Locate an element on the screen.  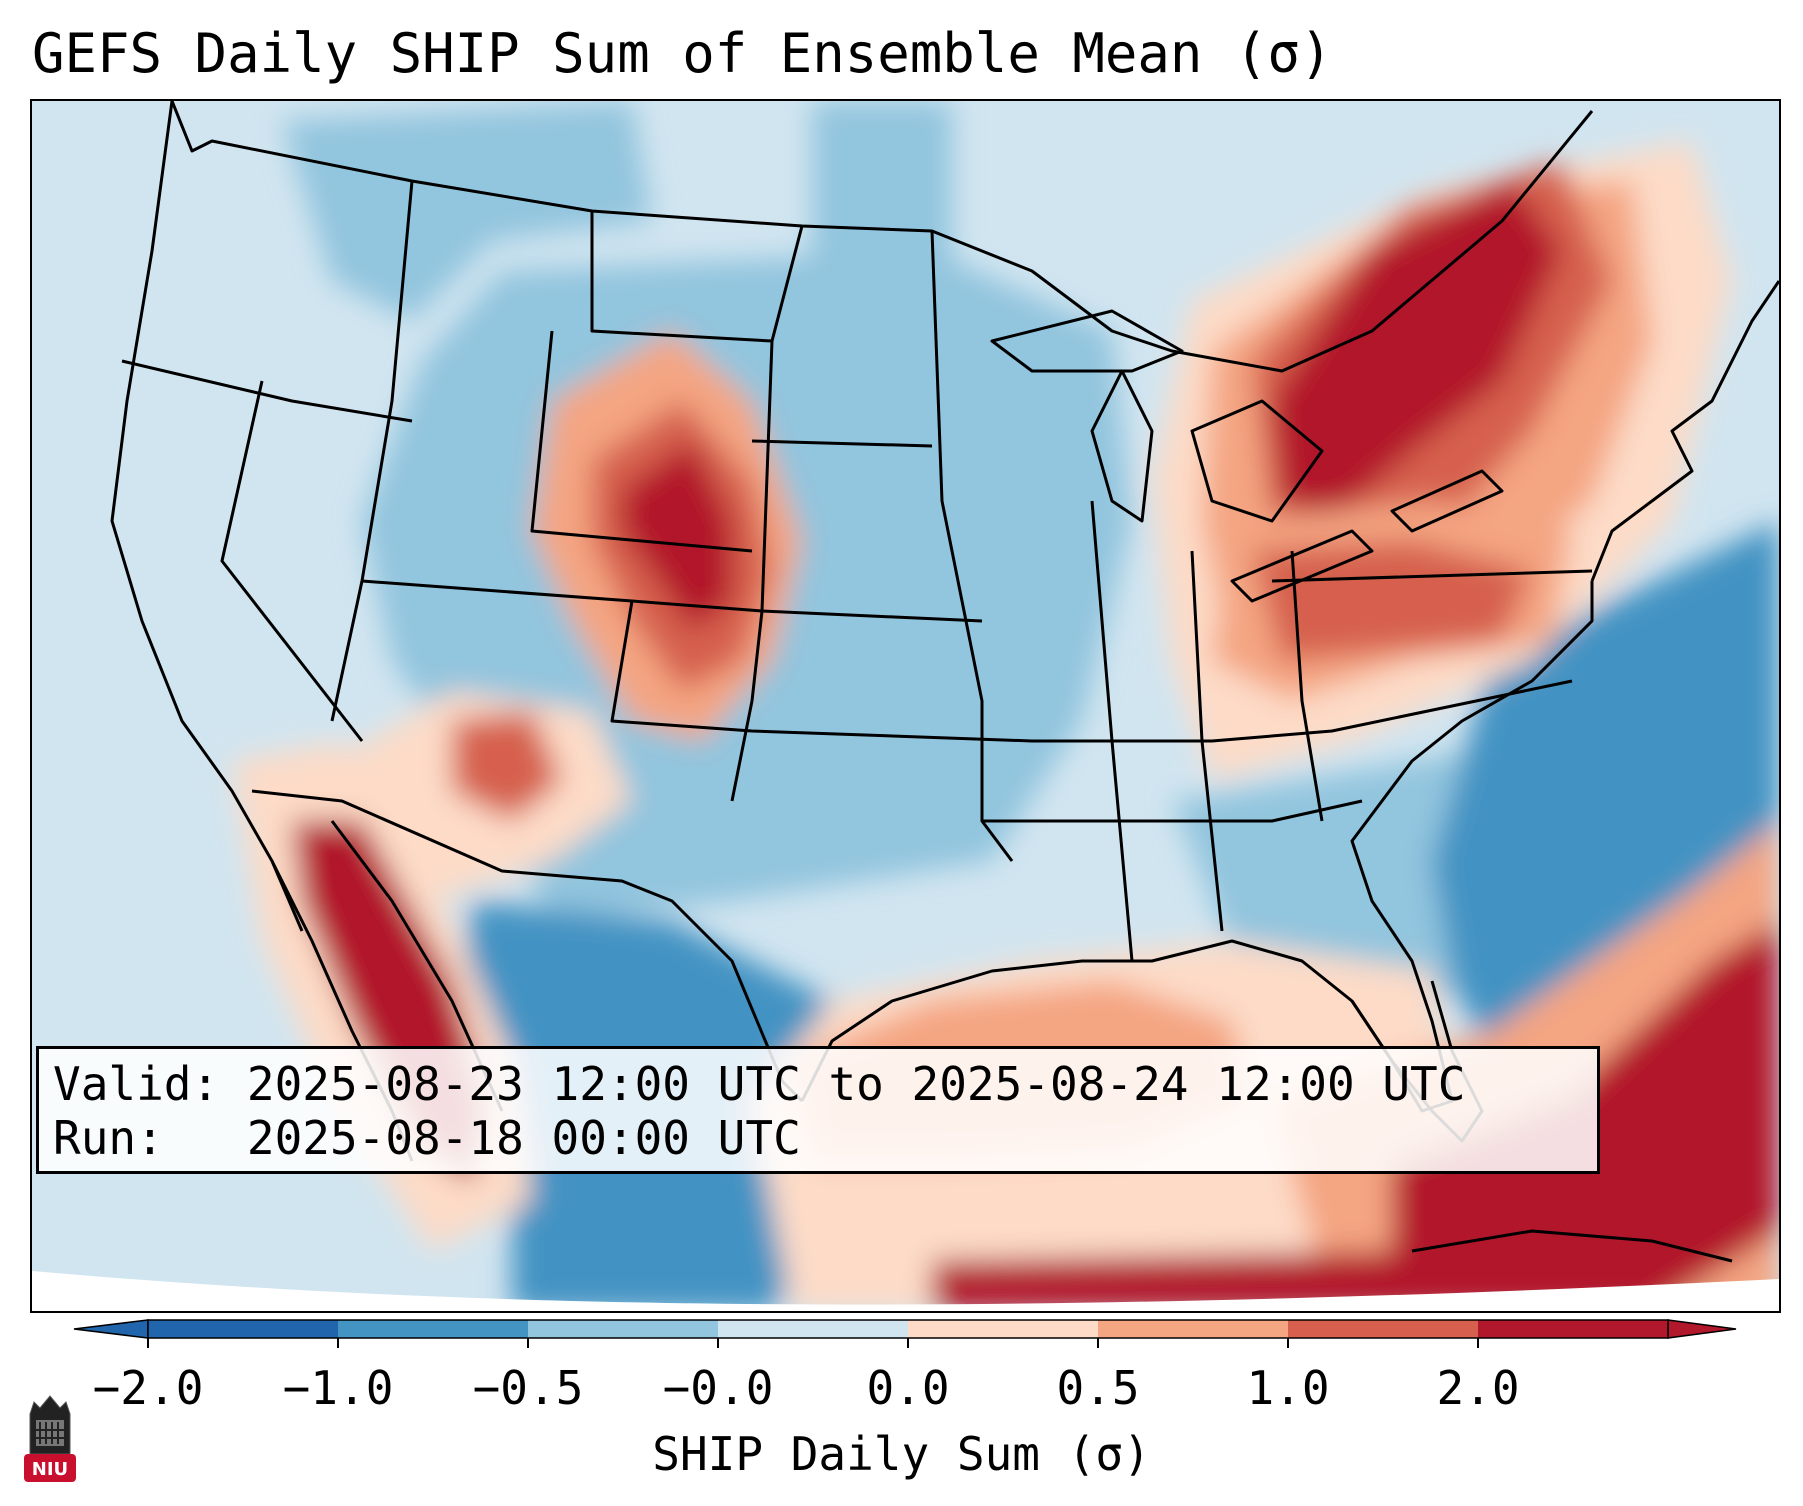
region-northeast-darkred is located at coordinates (1417, 351).